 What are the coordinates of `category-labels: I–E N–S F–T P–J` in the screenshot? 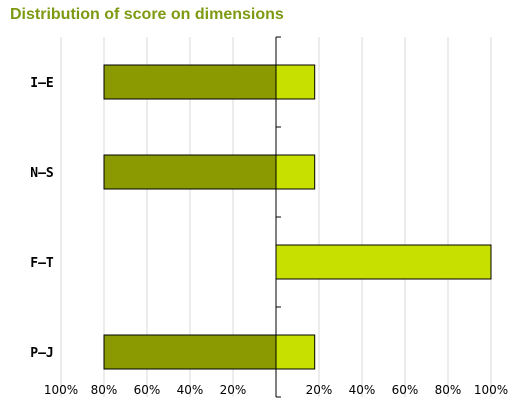 It's located at (42, 218).